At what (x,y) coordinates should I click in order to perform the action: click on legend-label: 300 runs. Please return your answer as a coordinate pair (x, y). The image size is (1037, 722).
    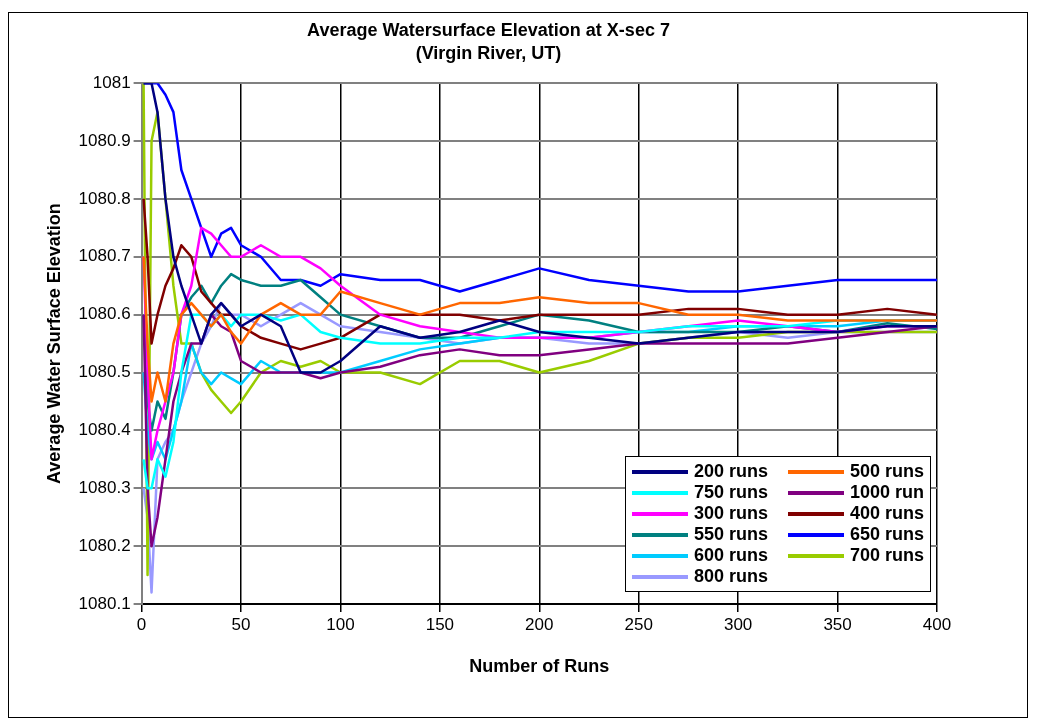
    Looking at the image, I should click on (731, 513).